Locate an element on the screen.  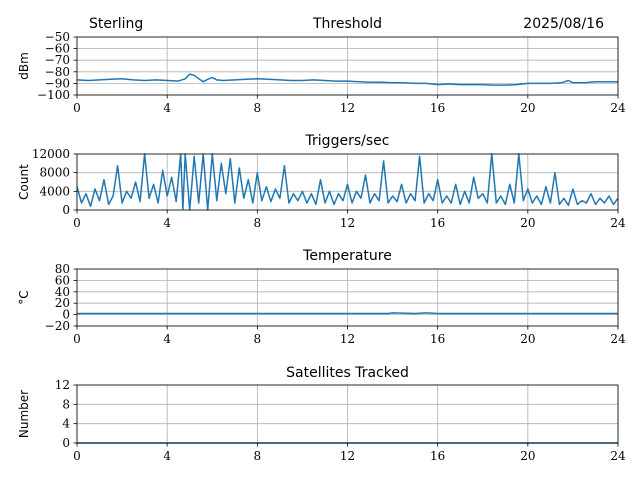
station-name: Sterling is located at coordinates (116, 24).